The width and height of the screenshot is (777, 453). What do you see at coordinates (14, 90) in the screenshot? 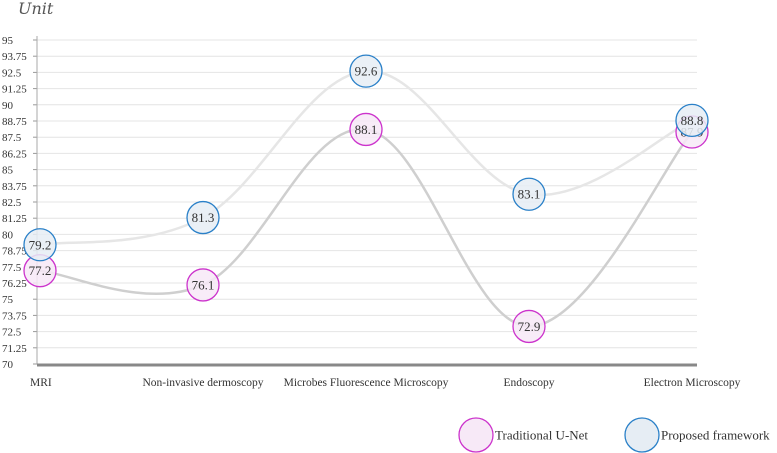
I see `y-tick-label: 91.25` at bounding box center [14, 90].